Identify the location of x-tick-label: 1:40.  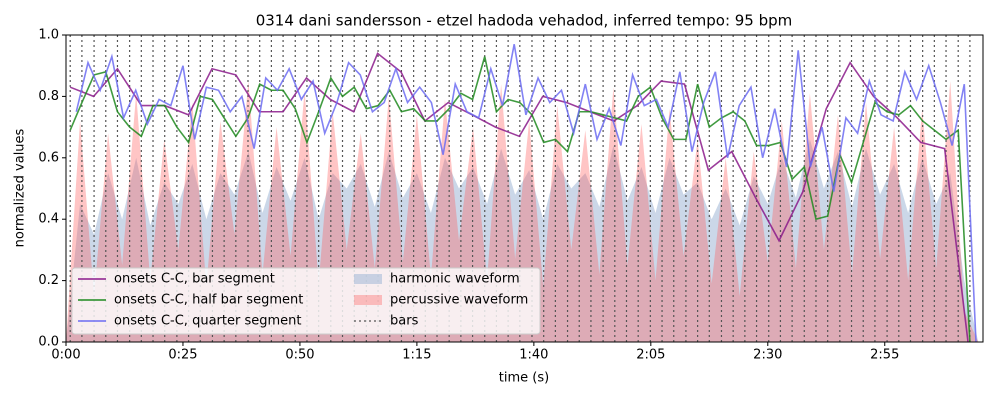
(533, 355).